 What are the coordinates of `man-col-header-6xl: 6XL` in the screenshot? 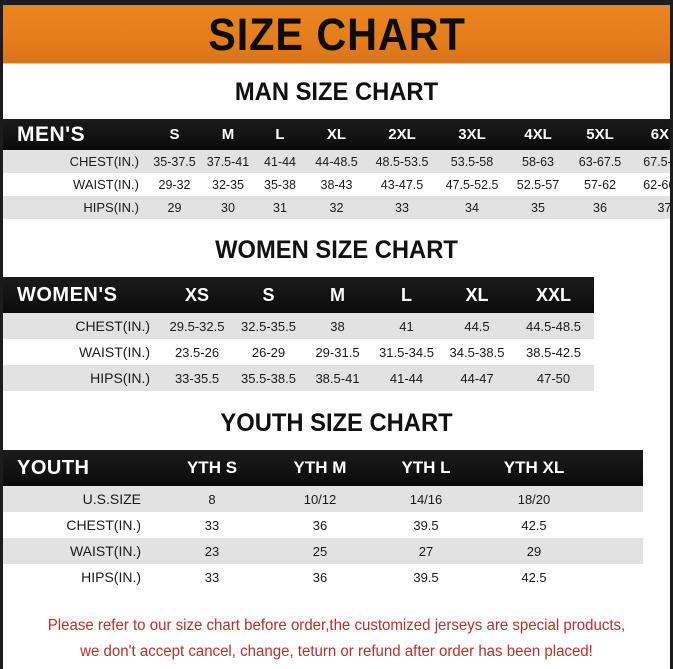 It's located at (660, 134).